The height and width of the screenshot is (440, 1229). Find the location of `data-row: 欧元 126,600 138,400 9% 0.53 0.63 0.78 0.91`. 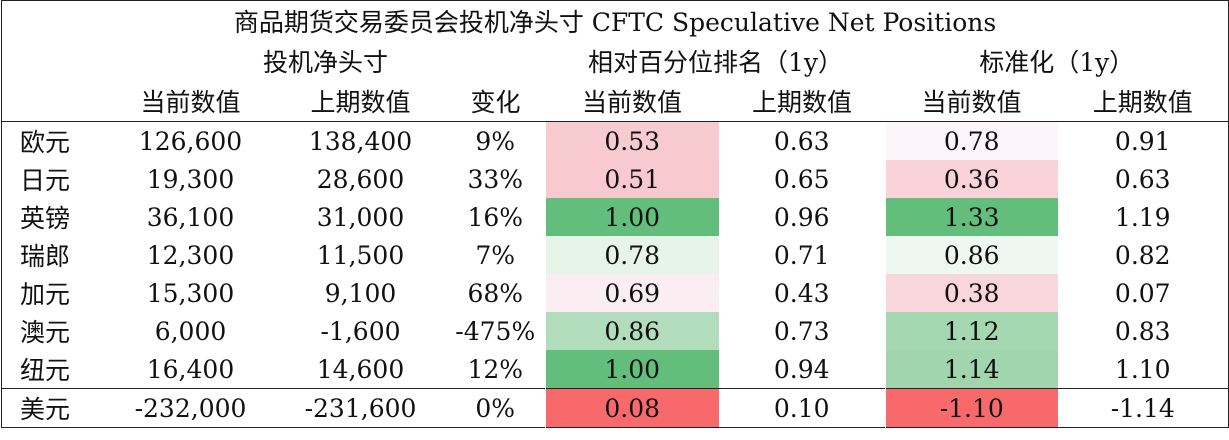

data-row: 欧元 126,600 138,400 9% 0.53 0.63 0.78 0.91 is located at coordinates (615, 140).